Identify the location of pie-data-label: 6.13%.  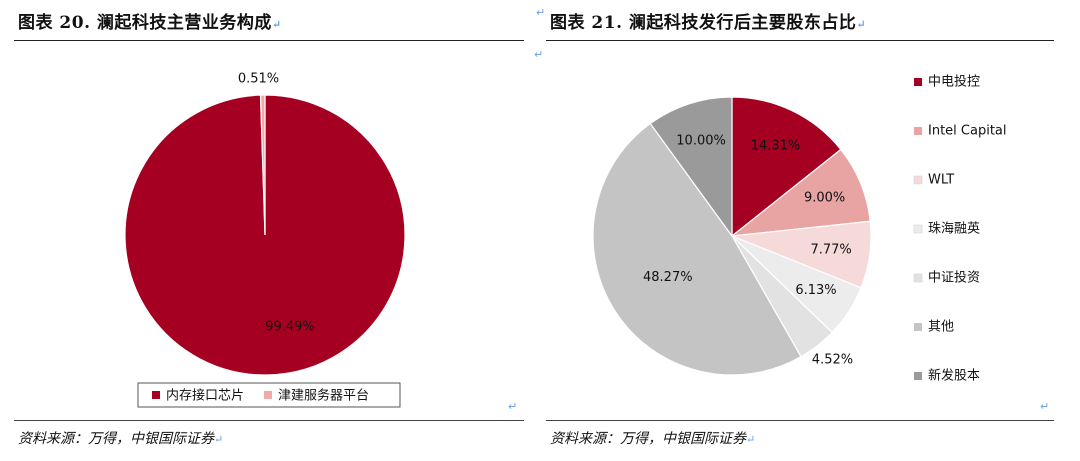
(815, 290).